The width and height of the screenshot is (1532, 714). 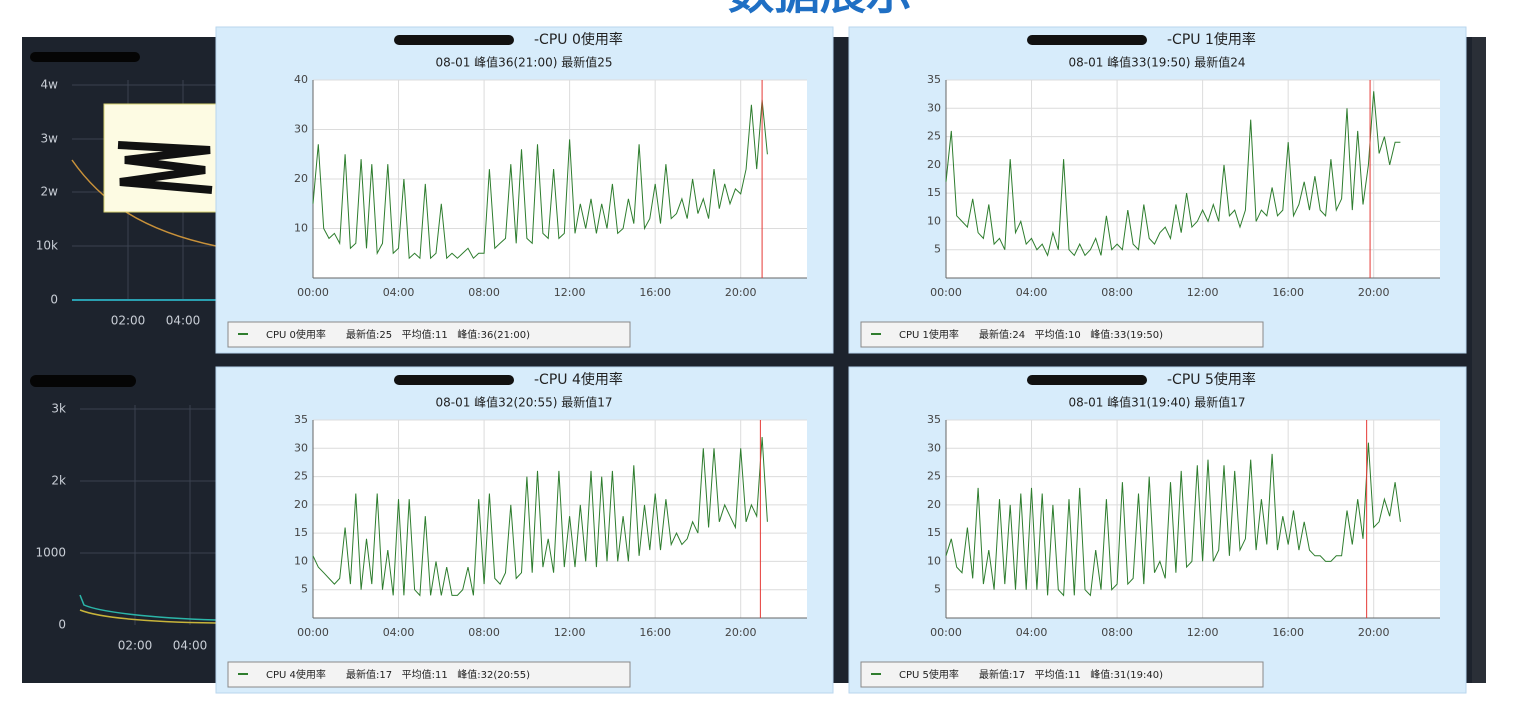 What do you see at coordinates (1071, 674) in the screenshot?
I see `legend-stats: 最新值:17 平均值:11 峰值:31(19:40)` at bounding box center [1071, 674].